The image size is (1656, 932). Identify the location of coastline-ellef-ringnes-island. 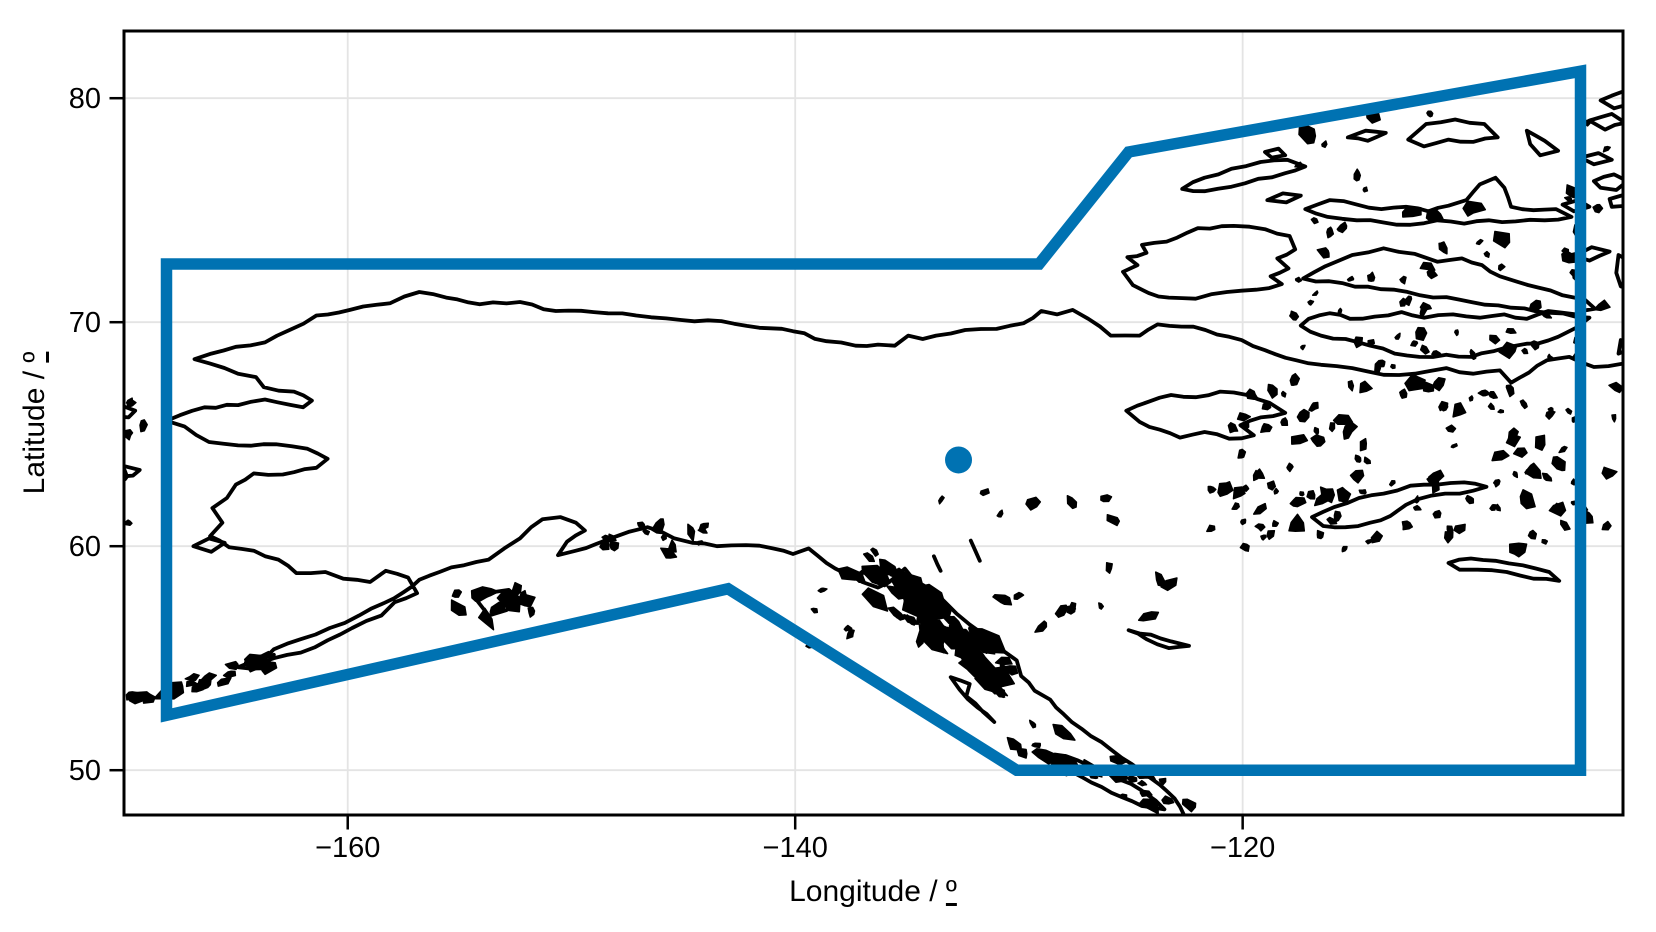
(1453, 133).